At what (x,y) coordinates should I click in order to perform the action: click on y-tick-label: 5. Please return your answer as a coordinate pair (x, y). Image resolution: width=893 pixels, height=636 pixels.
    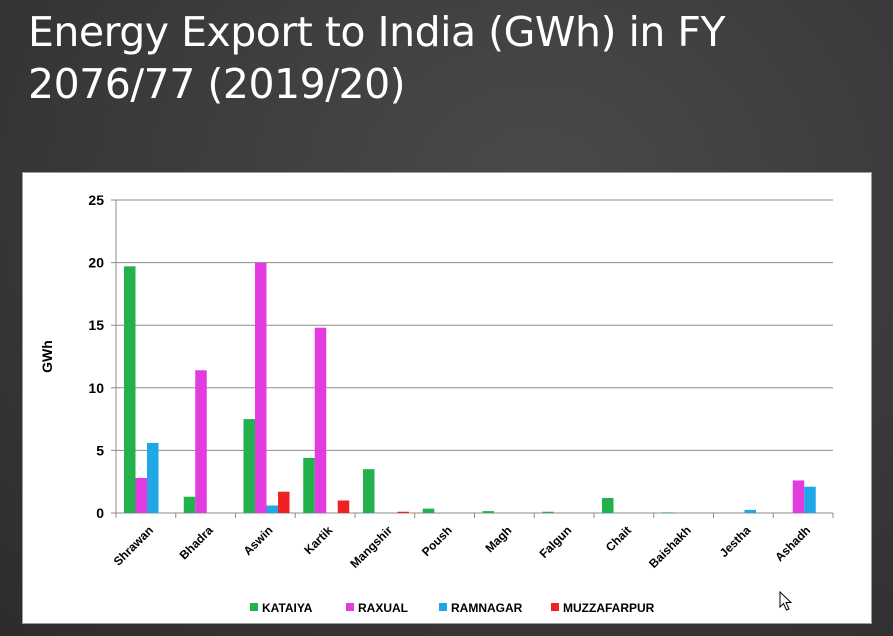
    Looking at the image, I should click on (100, 450).